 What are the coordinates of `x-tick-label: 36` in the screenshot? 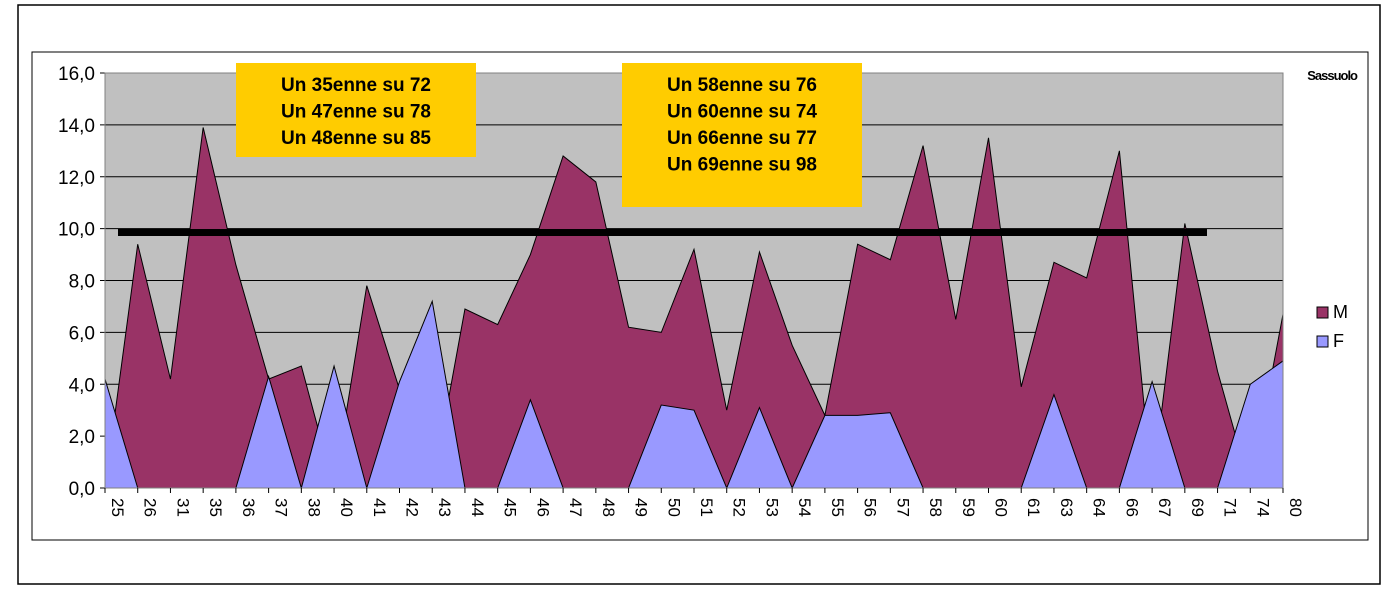 It's located at (248, 507).